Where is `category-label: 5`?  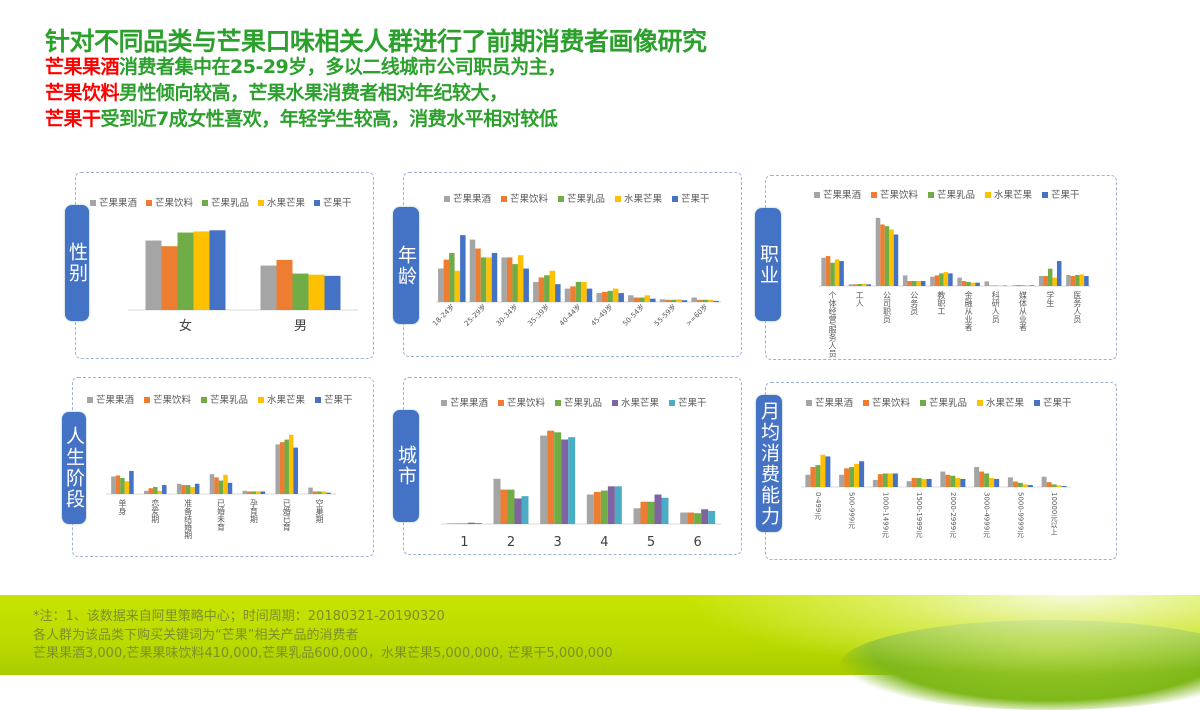
category-label: 5 is located at coordinates (651, 542).